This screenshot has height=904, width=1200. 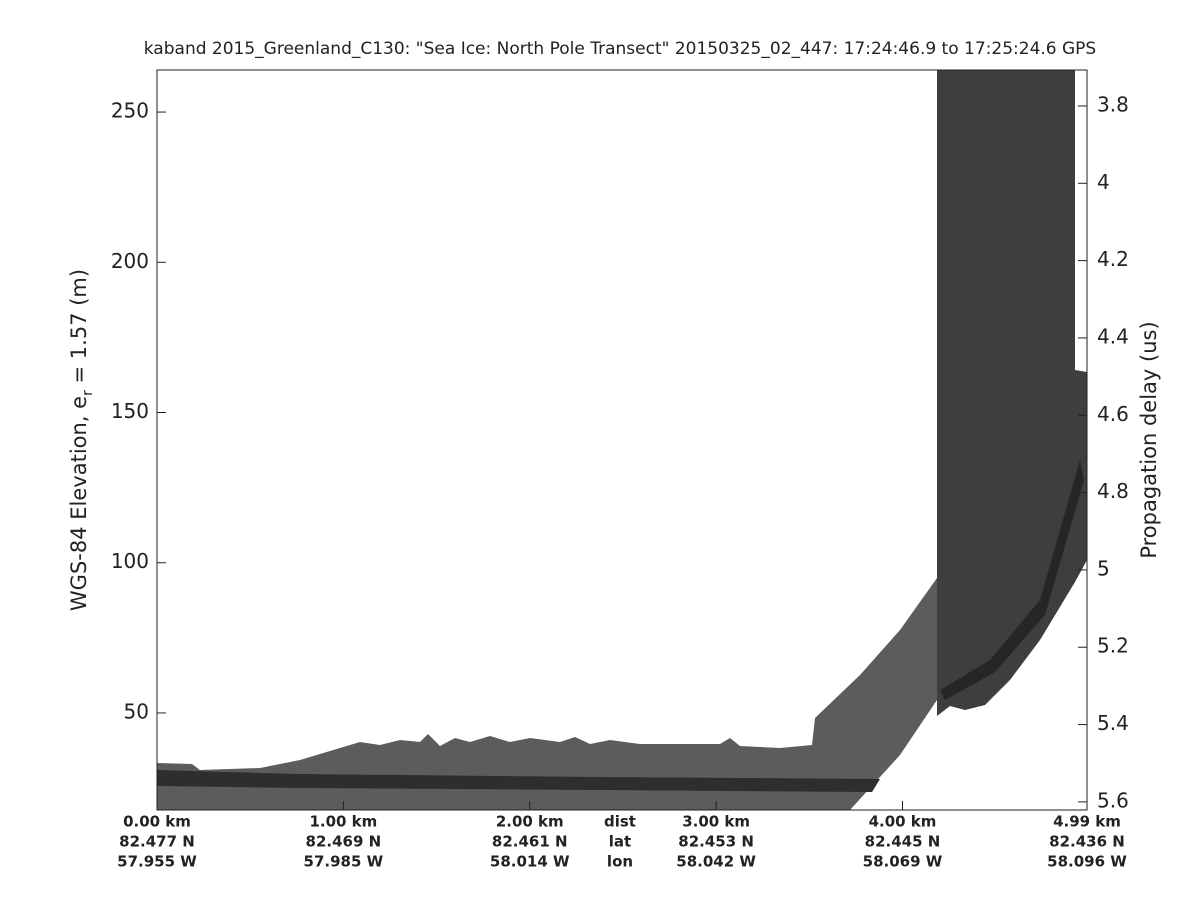 What do you see at coordinates (157, 842) in the screenshot?
I see `lat-label: 82.477 N` at bounding box center [157, 842].